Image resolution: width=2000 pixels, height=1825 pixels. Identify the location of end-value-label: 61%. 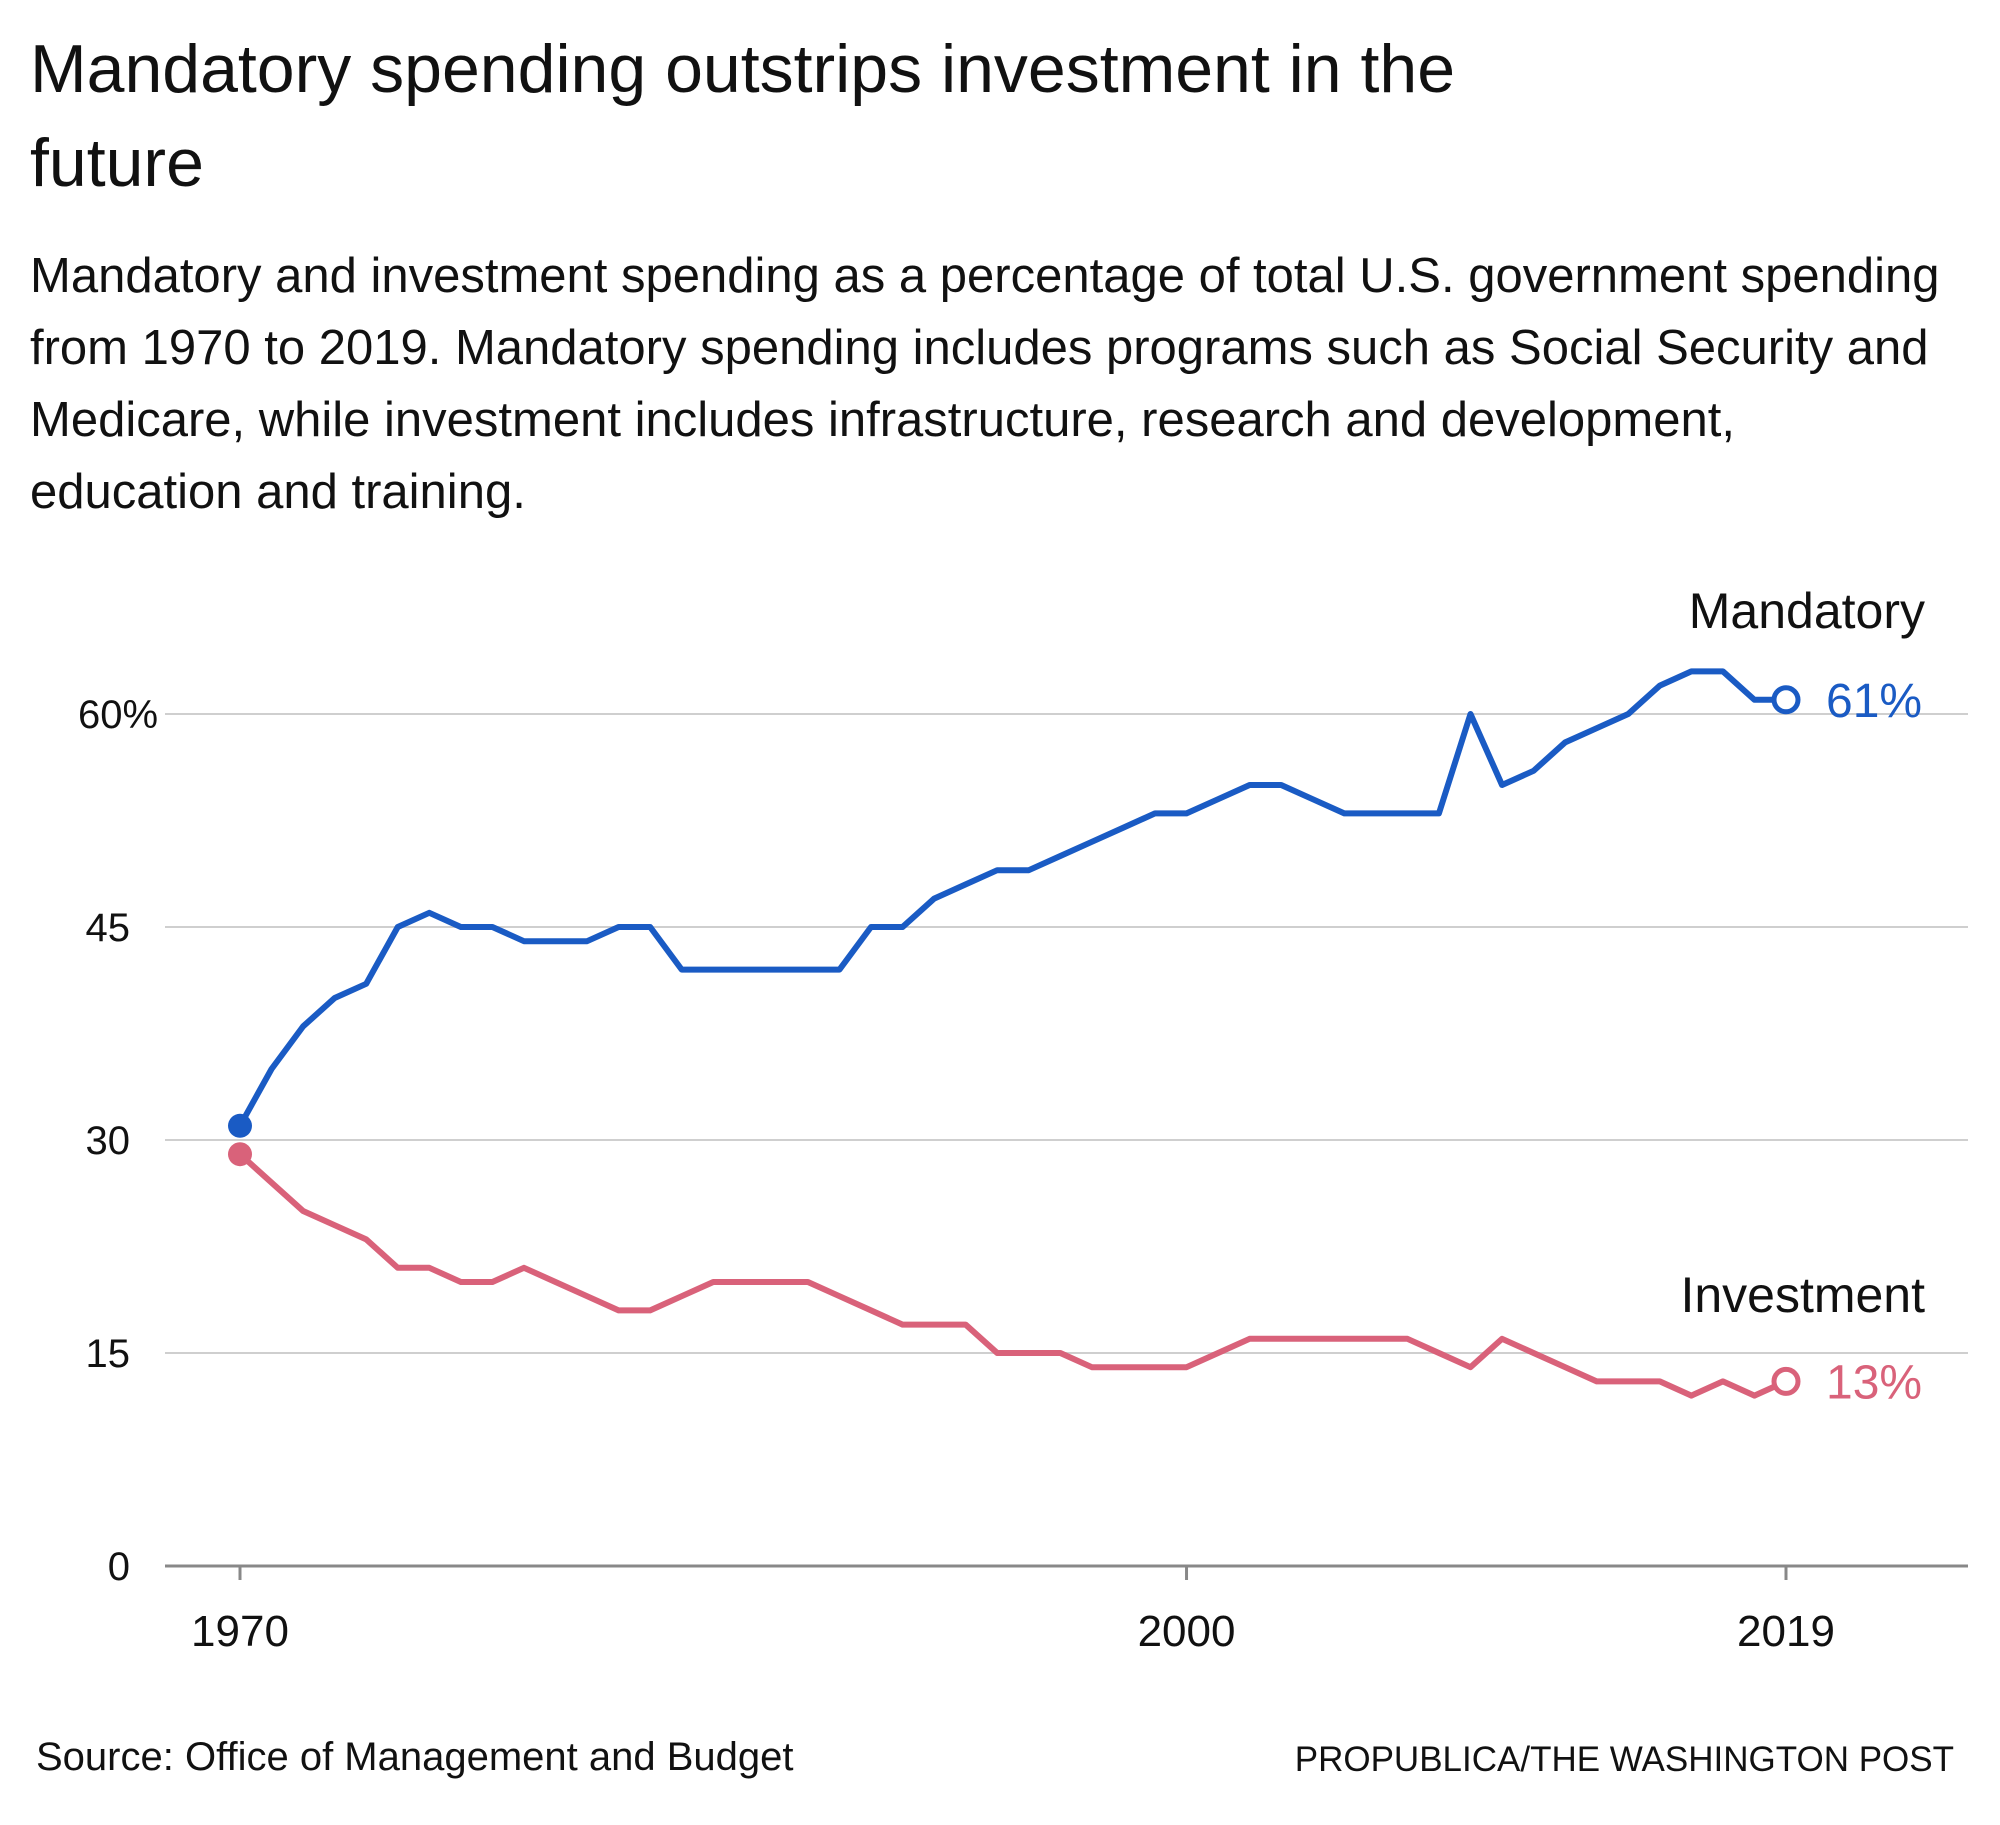
(1874, 701).